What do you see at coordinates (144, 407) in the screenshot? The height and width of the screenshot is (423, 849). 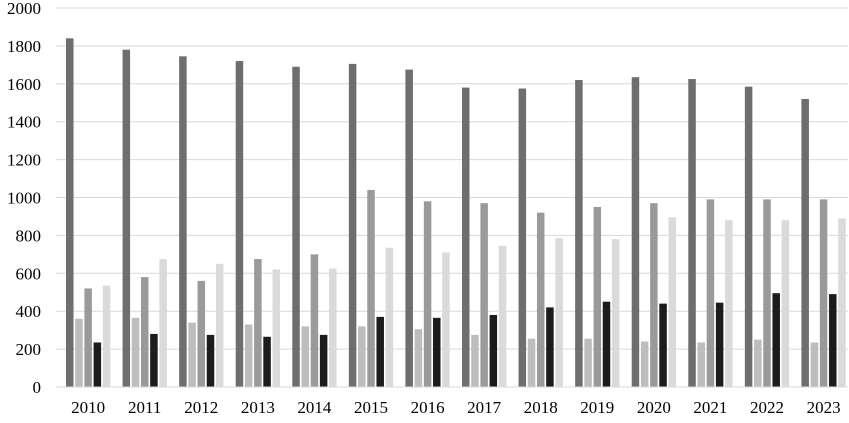 I see `x-tick-label: 2011` at bounding box center [144, 407].